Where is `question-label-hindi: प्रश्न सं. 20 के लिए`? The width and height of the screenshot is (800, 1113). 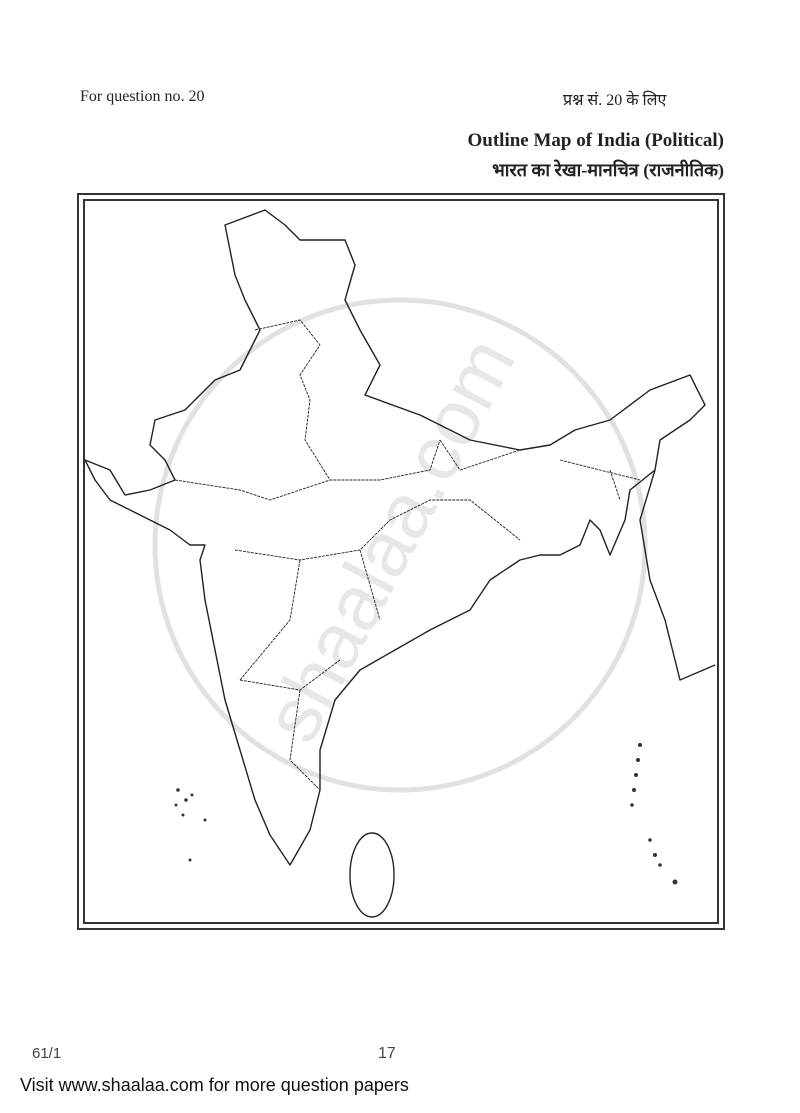 question-label-hindi: प्रश्न सं. 20 के लिए is located at coordinates (615, 100).